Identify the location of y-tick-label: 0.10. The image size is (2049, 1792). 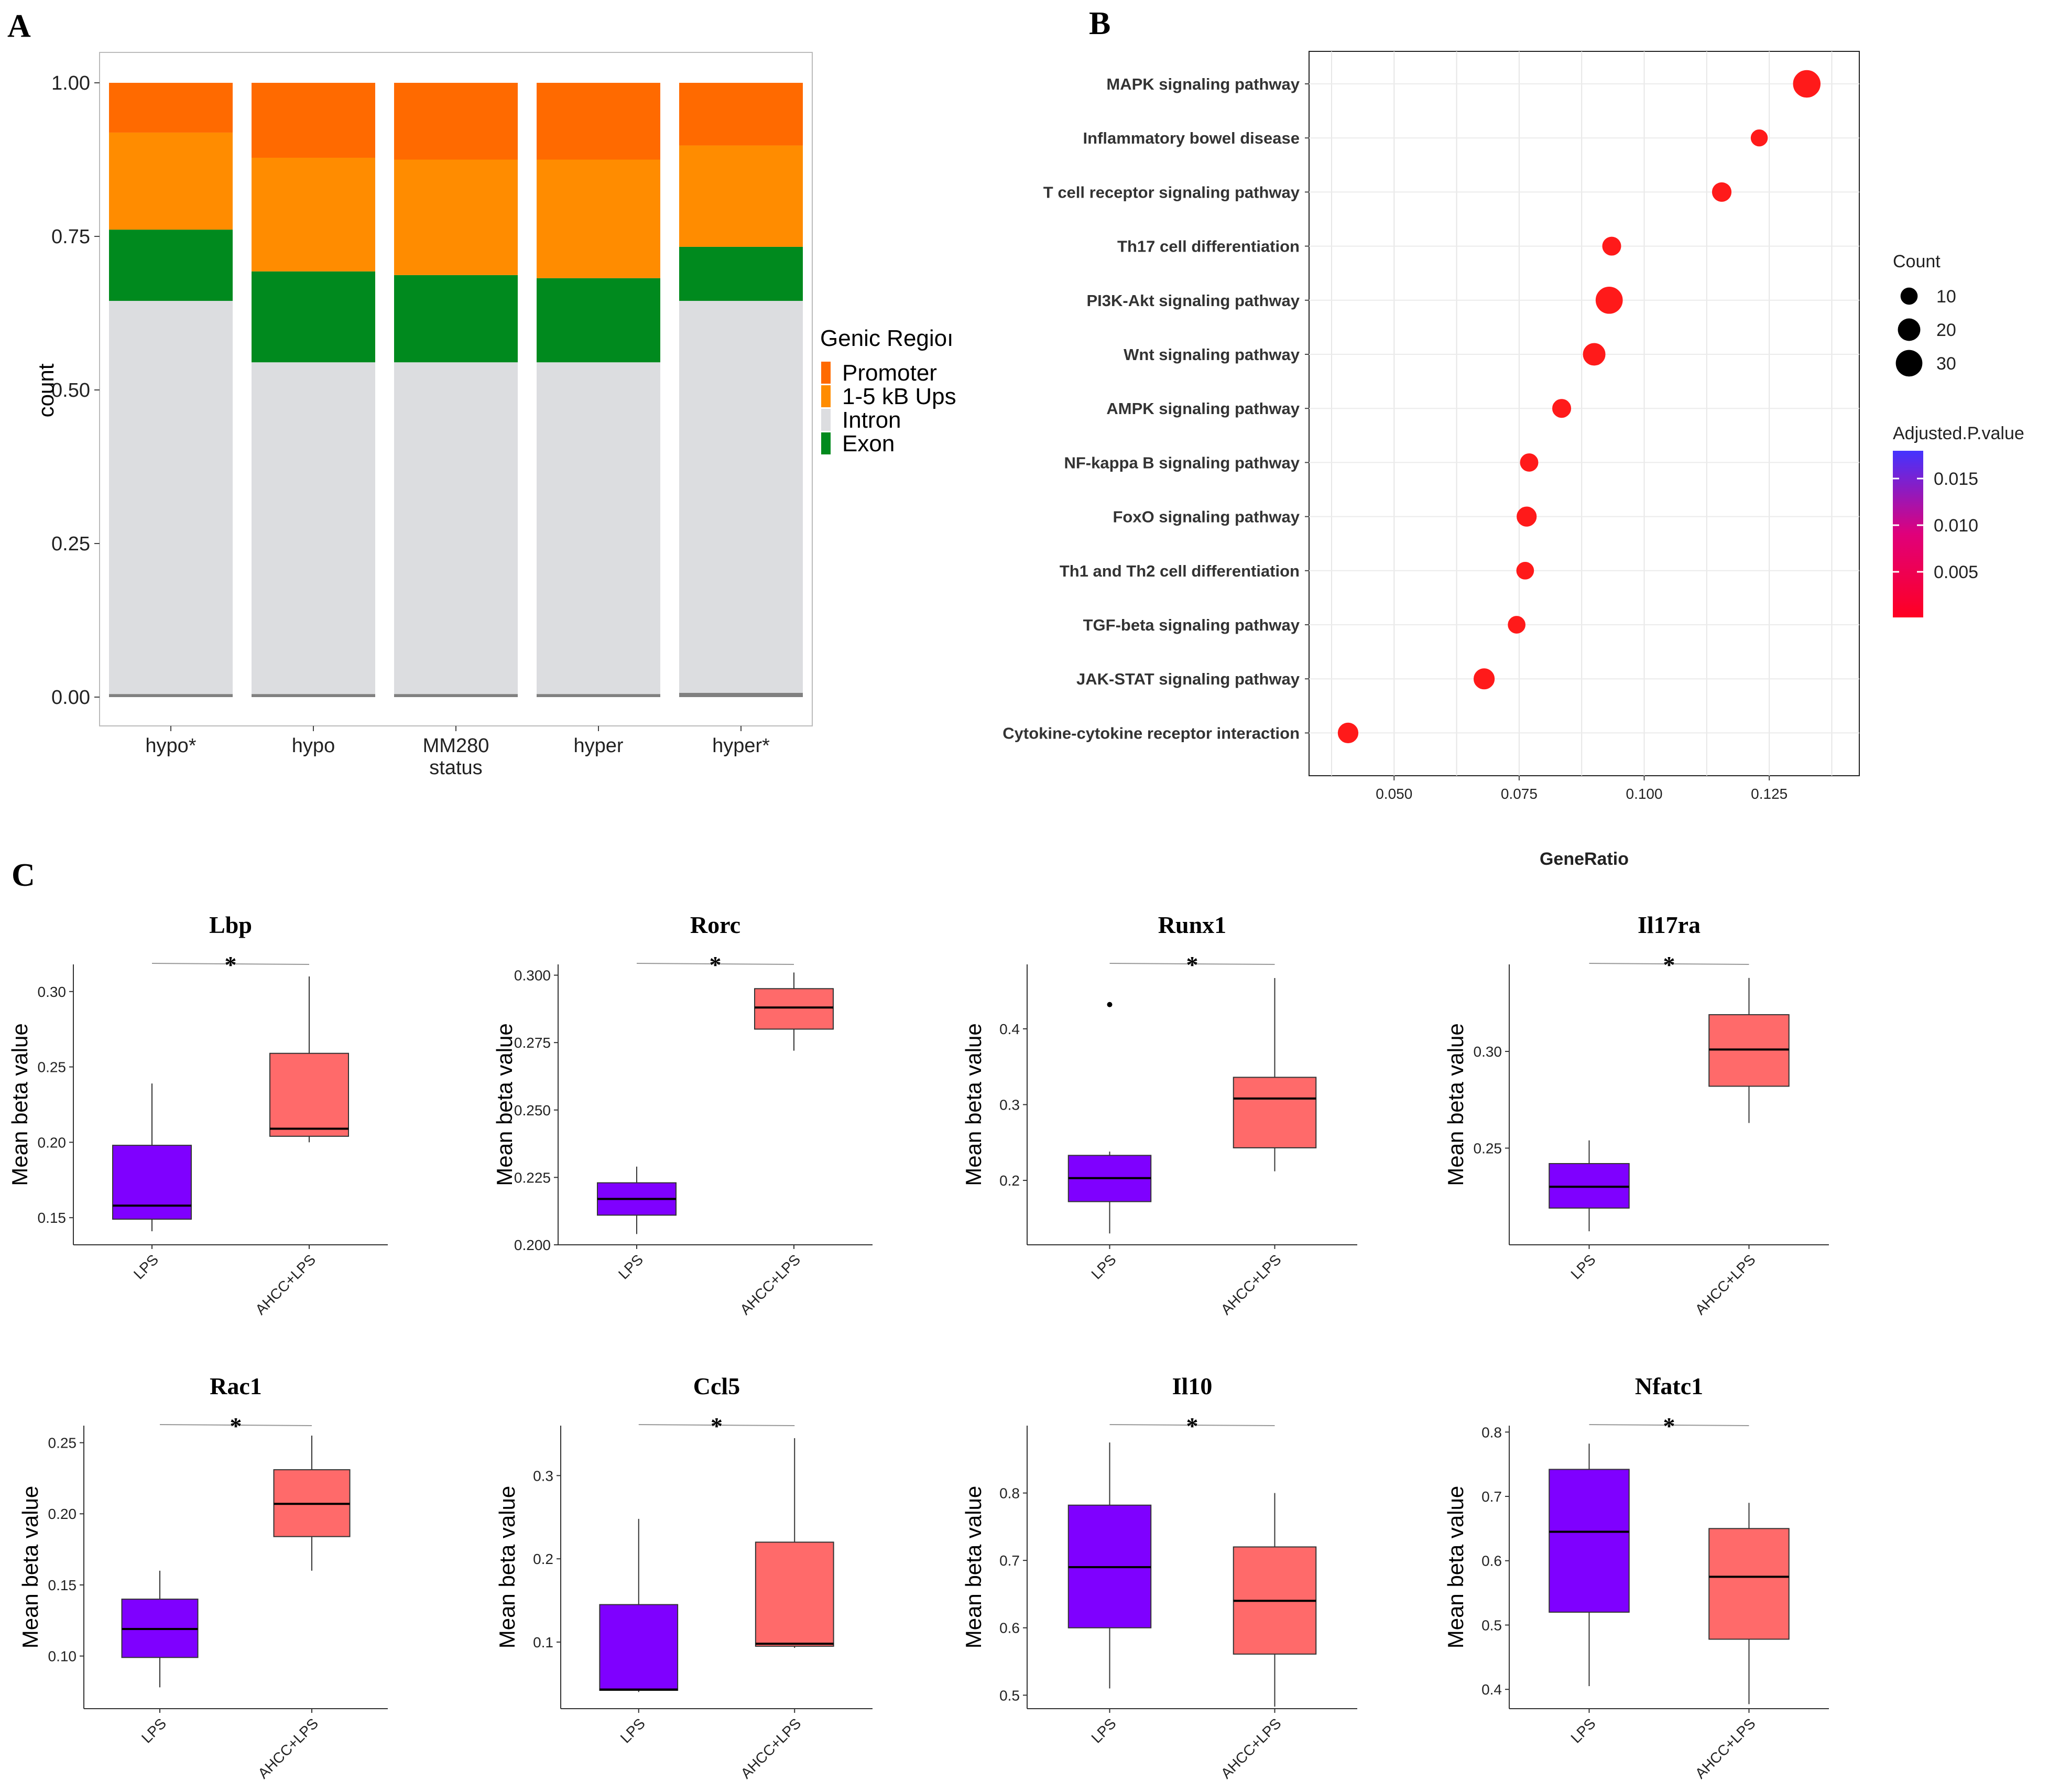
(63, 1657).